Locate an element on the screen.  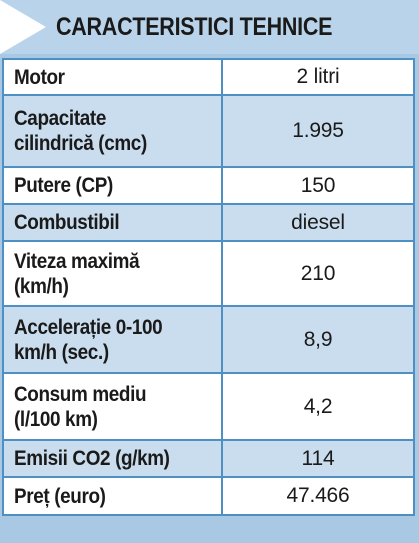
spec-label: Accelerație 0-100 km/h (sec.) is located at coordinates (112, 339).